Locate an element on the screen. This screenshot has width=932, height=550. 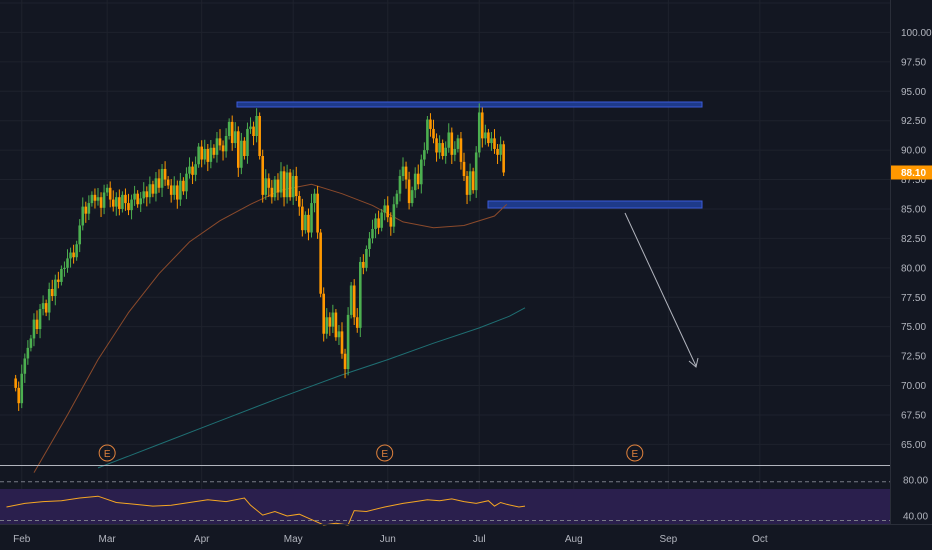
price-axis-label: 95.00 is located at coordinates (913, 92).